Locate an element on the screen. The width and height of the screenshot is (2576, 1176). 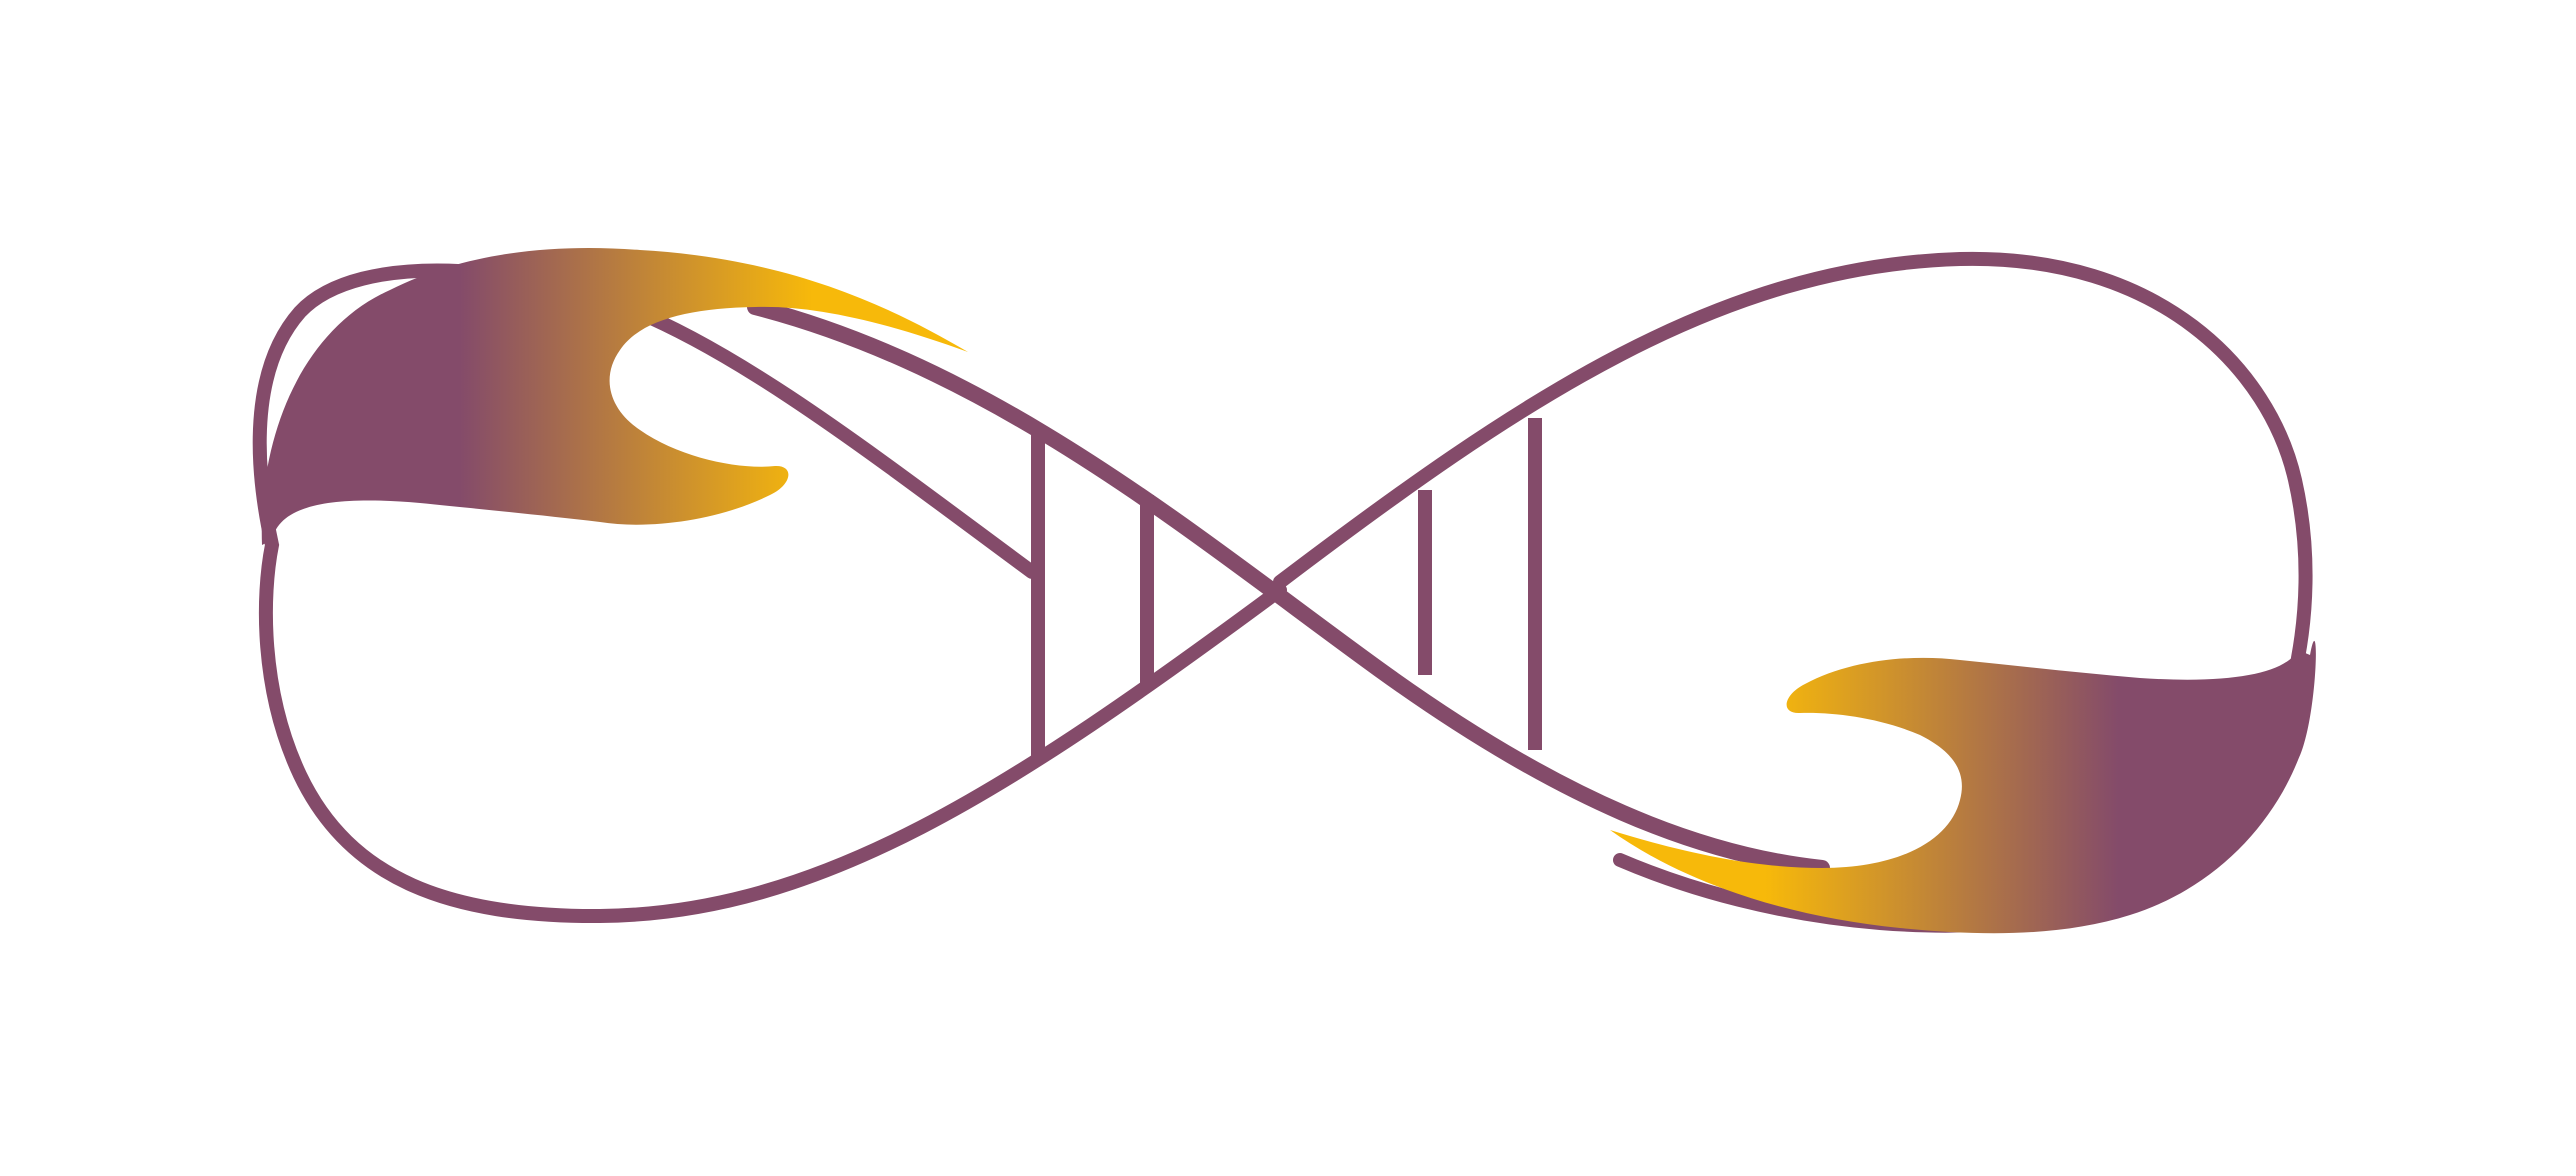
left-wave-swoosh is located at coordinates (615, 396).